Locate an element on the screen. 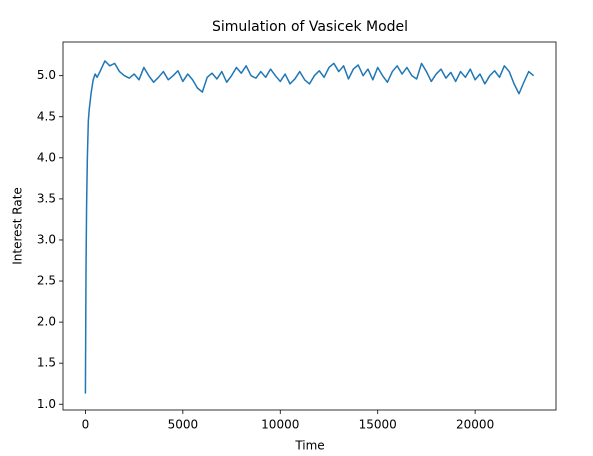  y-tick-label: 3.0 is located at coordinates (46, 239).